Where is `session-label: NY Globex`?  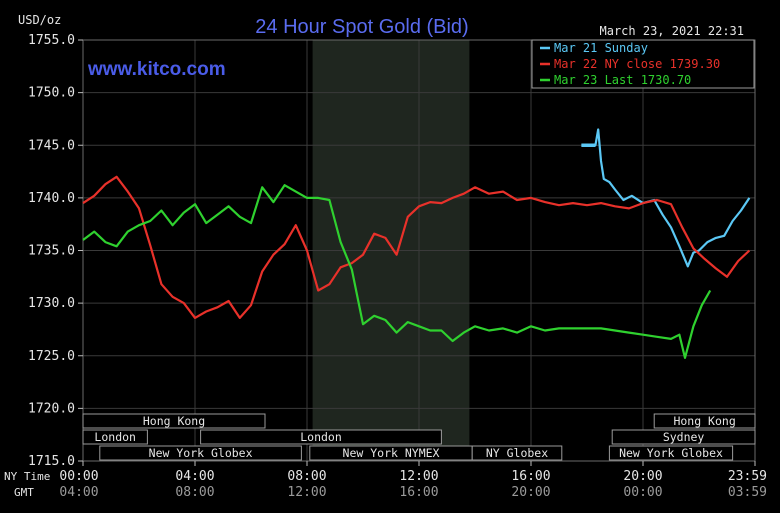 session-label: NY Globex is located at coordinates (517, 453).